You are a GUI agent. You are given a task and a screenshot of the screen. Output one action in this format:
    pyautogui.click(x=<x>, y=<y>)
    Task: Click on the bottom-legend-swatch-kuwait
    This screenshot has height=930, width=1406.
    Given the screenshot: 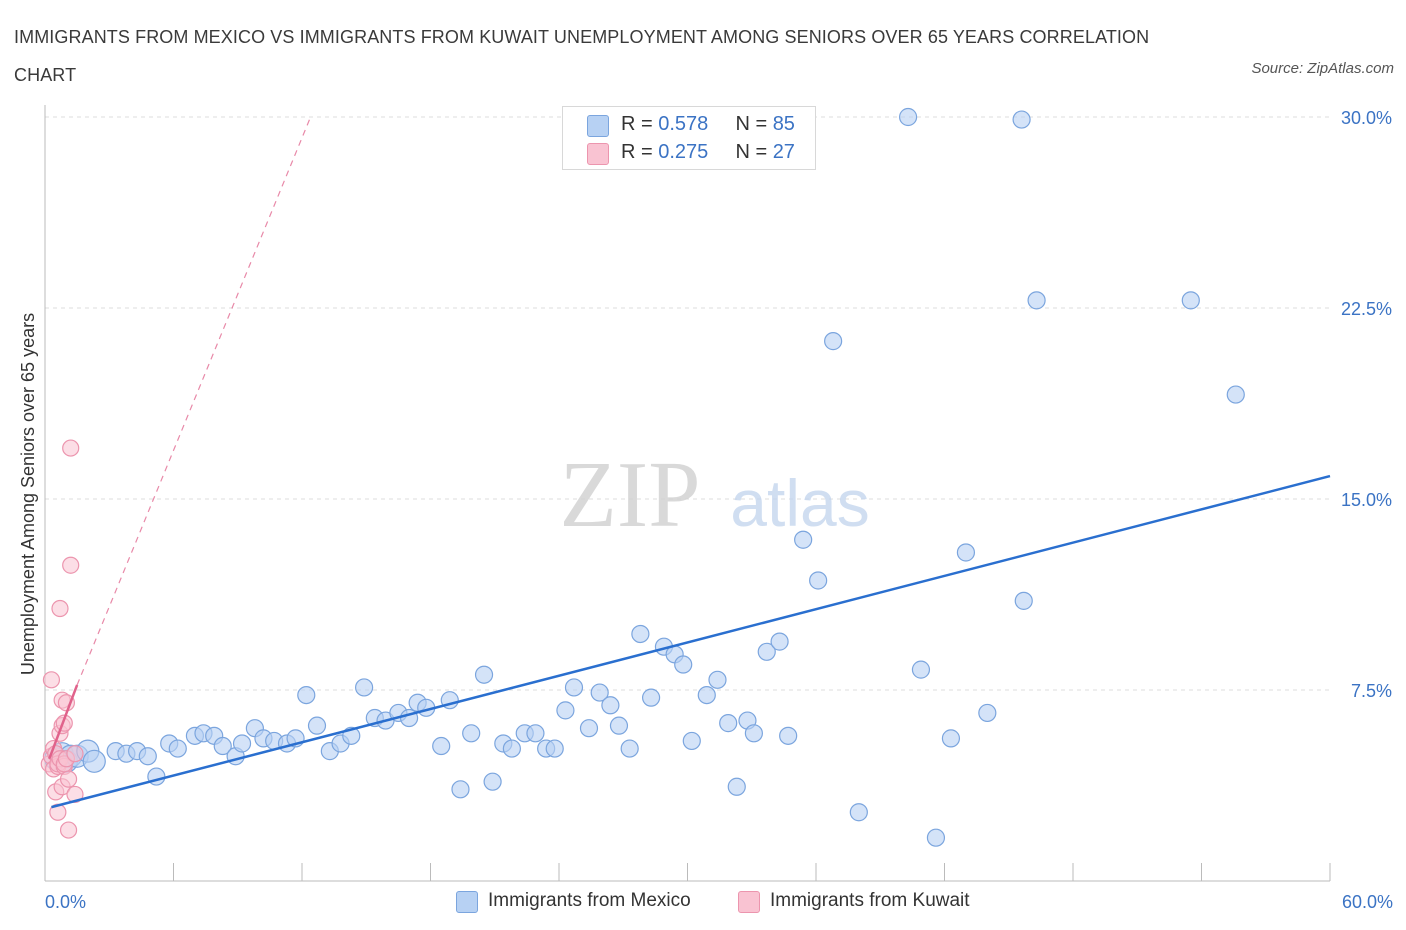 What is the action you would take?
    pyautogui.click(x=749, y=902)
    